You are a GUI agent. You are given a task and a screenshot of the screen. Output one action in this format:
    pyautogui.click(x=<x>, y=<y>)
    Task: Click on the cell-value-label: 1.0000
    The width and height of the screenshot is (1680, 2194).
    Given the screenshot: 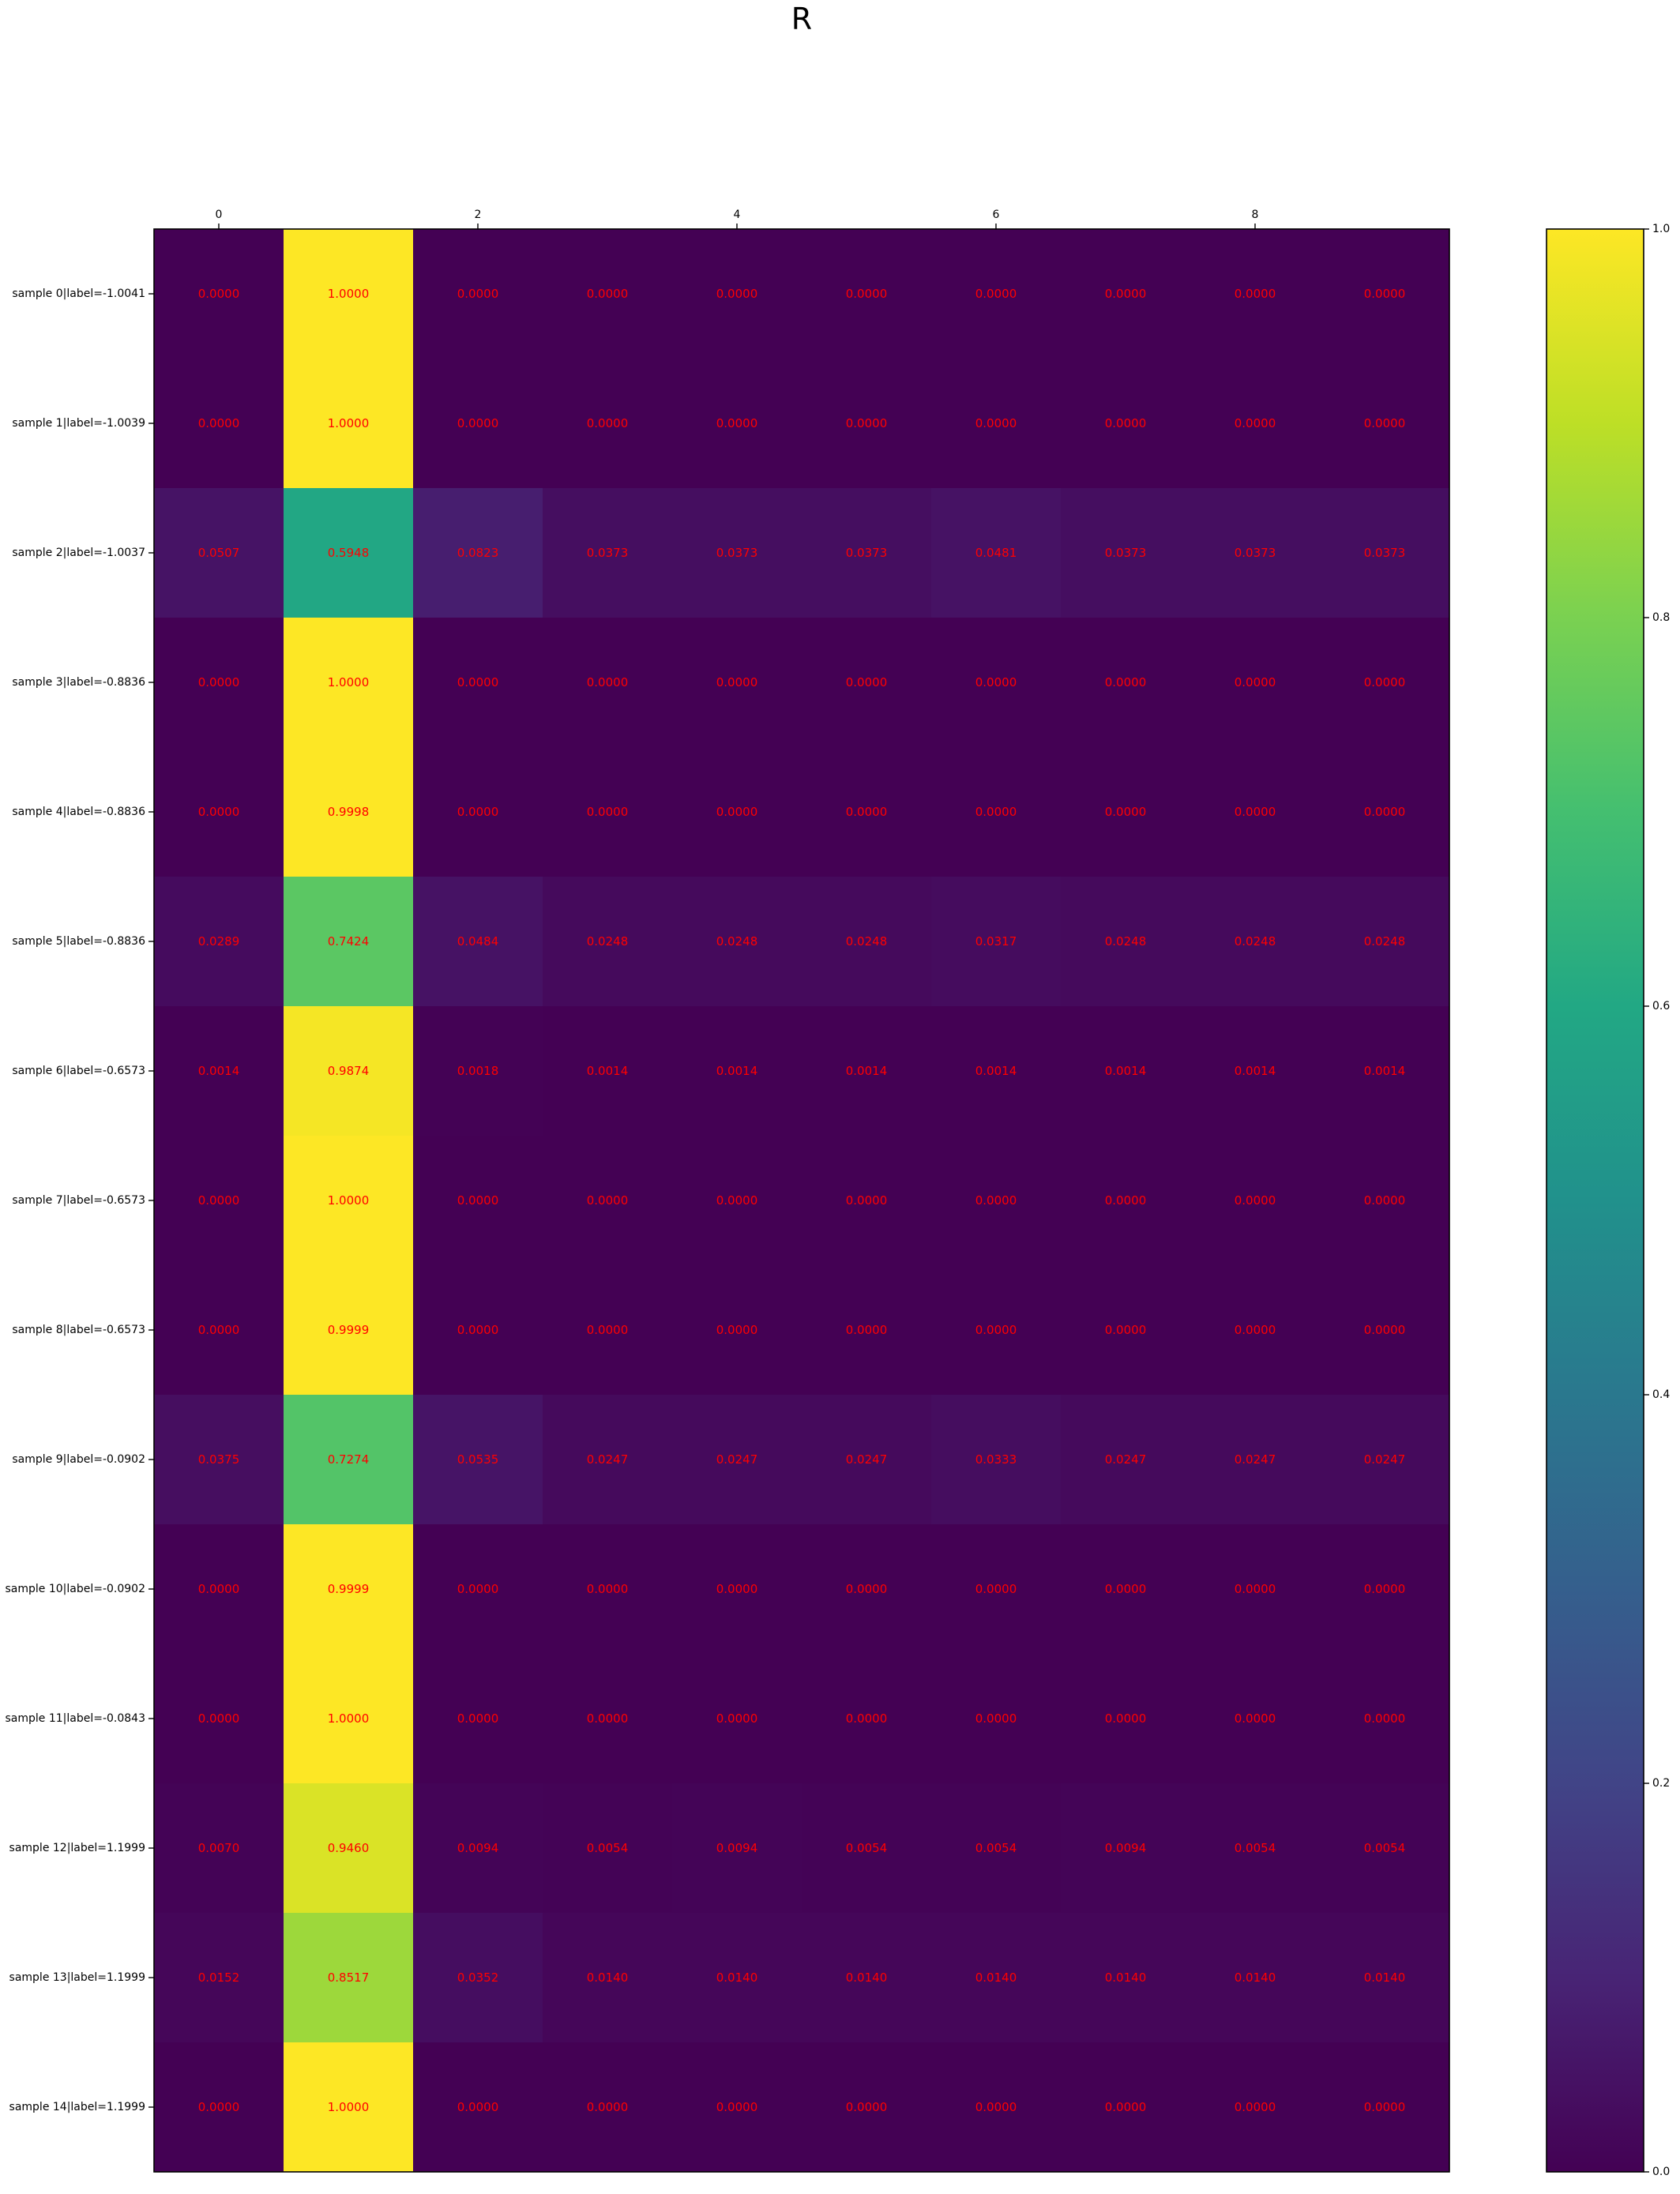 What is the action you would take?
    pyautogui.click(x=349, y=2107)
    